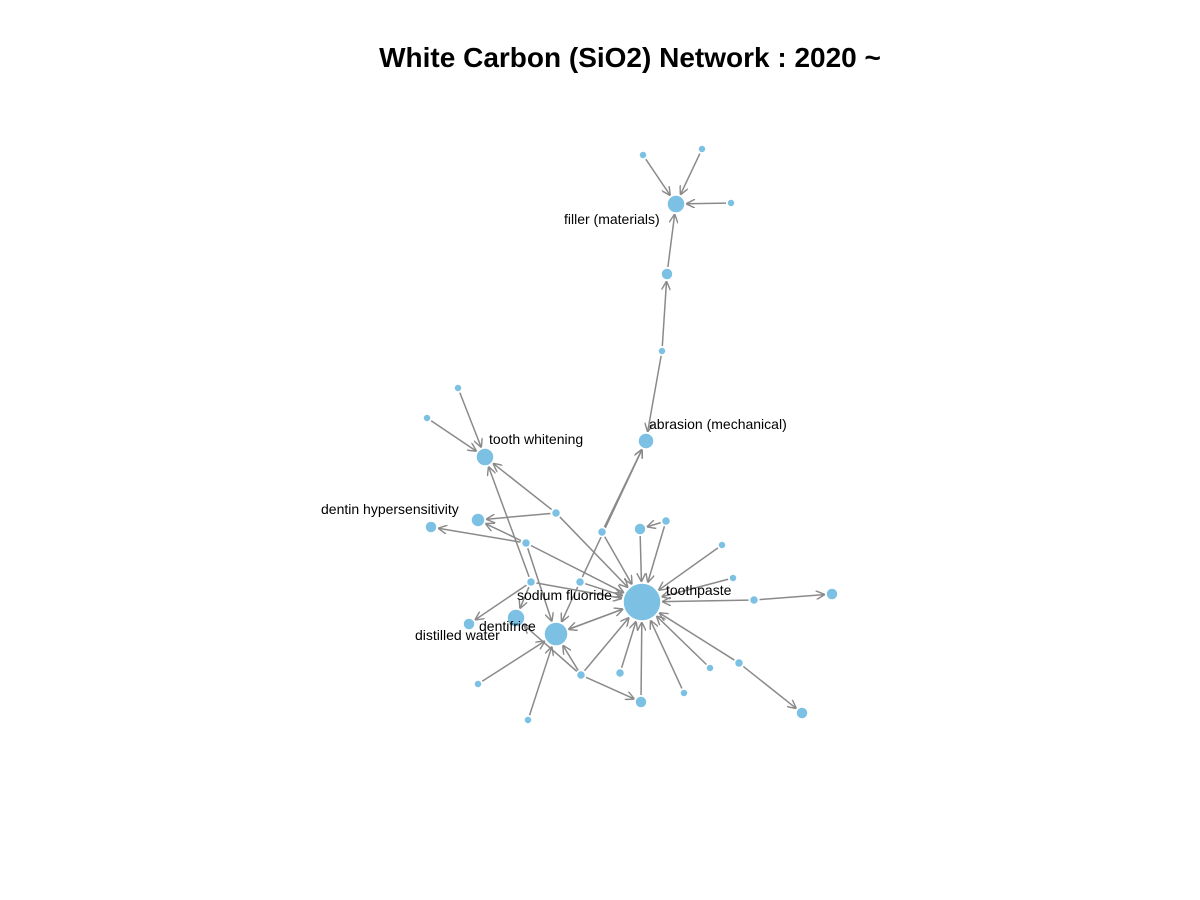  I want to click on edge-n_b3-to-toothpaste, so click(697, 637).